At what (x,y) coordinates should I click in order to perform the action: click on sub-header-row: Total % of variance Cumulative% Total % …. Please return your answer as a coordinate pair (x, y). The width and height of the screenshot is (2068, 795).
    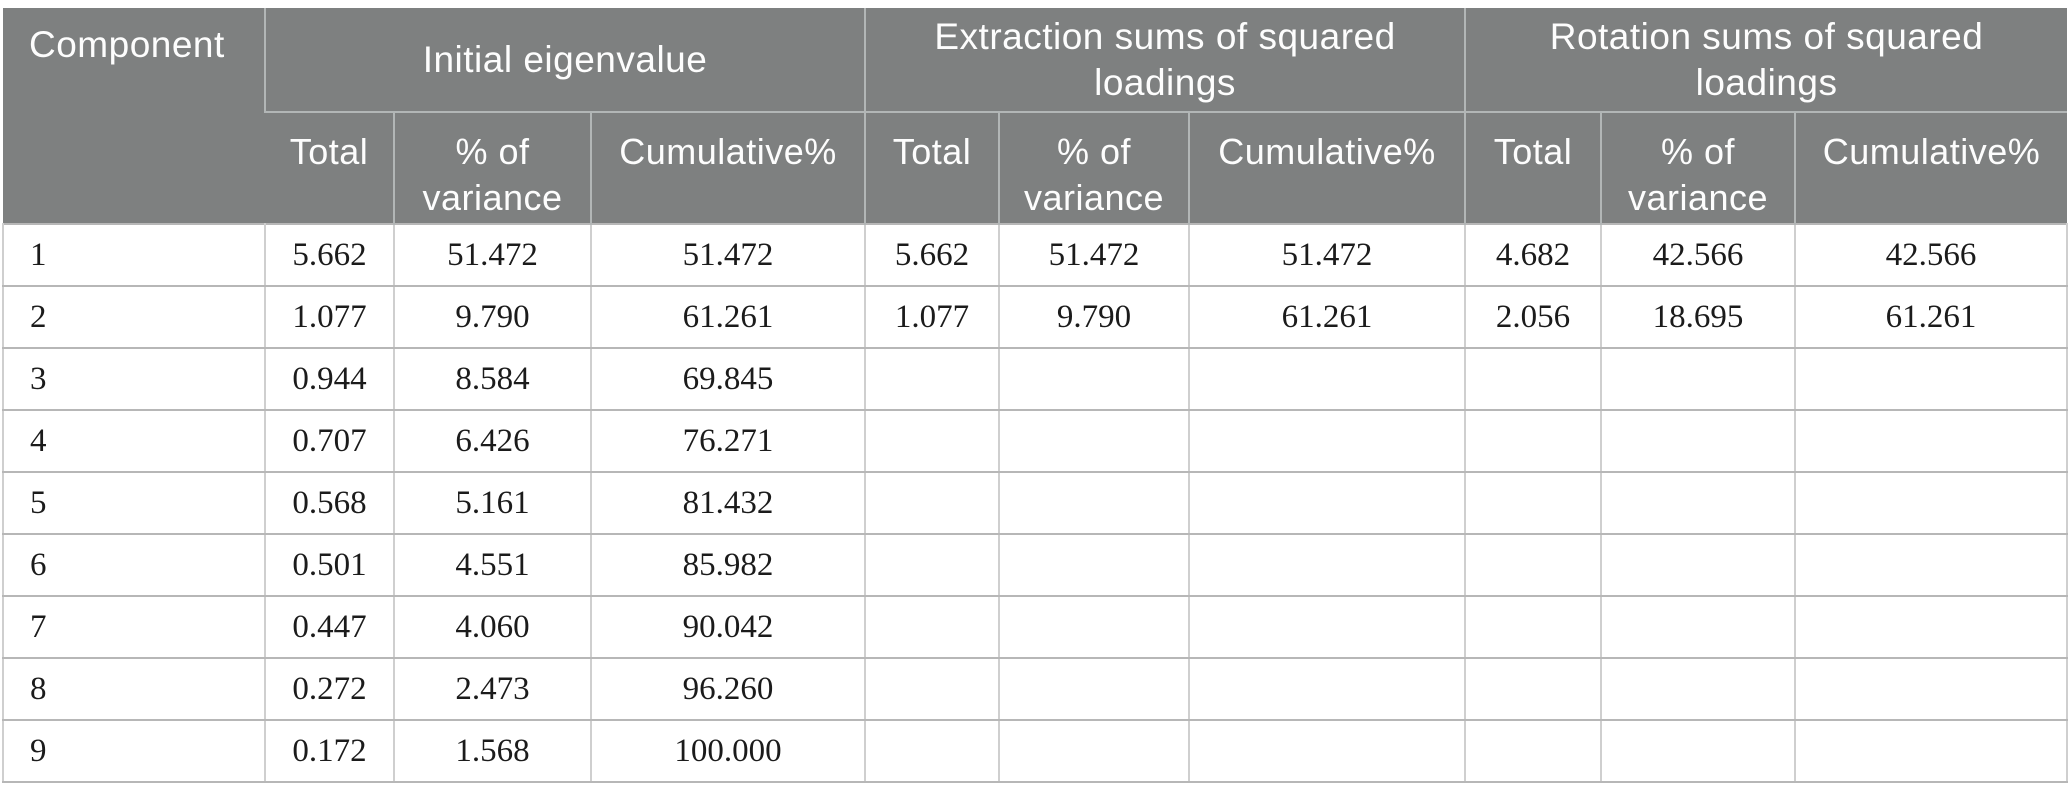
    Looking at the image, I should click on (1035, 167).